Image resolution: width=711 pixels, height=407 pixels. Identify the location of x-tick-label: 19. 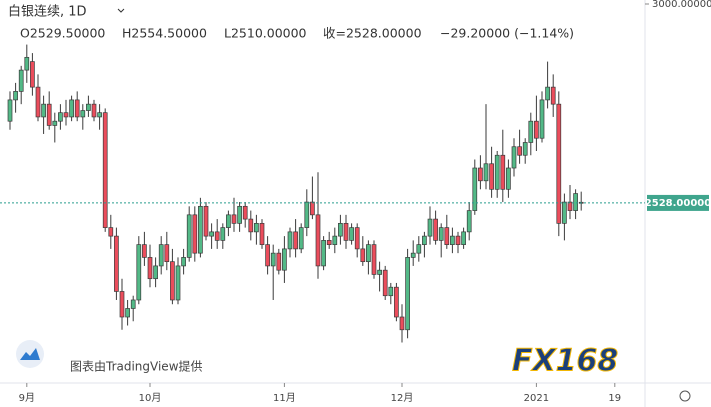
(614, 398).